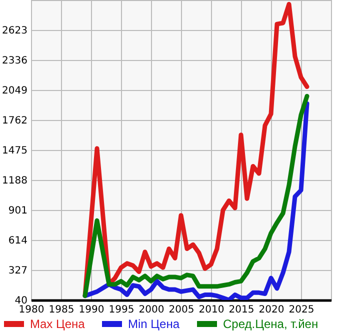 The image size is (345, 335). I want to click on x-tick-label: 2025, so click(301, 310).